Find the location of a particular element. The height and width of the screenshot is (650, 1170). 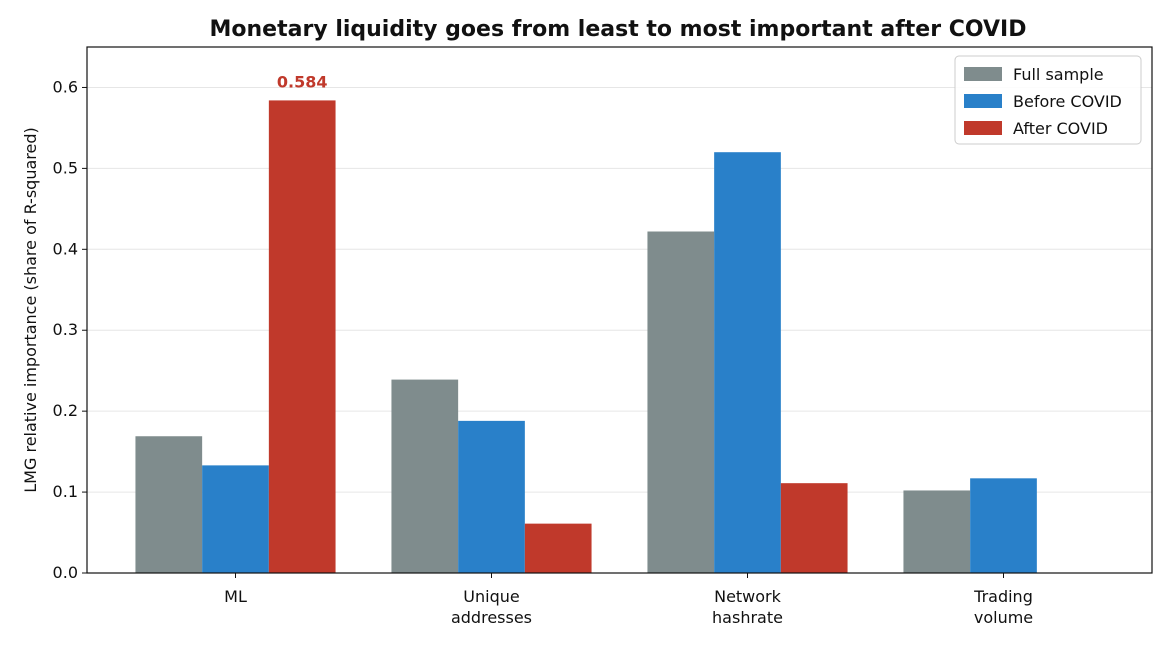

y-tick-label: 0.0 is located at coordinates (65, 572).